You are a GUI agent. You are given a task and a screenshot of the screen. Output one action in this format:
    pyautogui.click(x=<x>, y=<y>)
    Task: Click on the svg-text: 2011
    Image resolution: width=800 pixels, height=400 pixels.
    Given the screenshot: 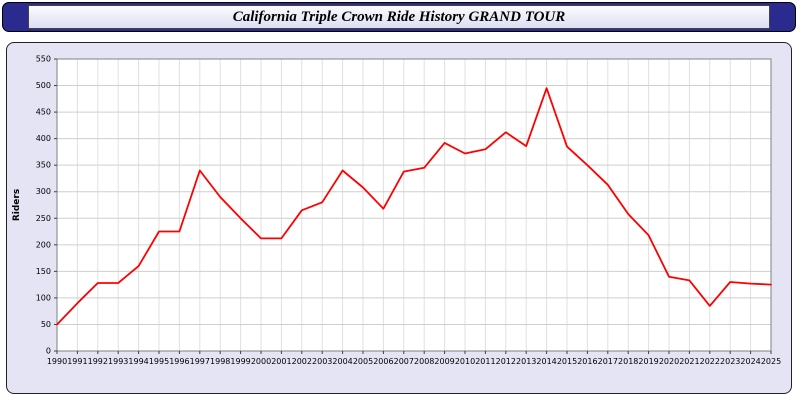 What is the action you would take?
    pyautogui.click(x=485, y=361)
    